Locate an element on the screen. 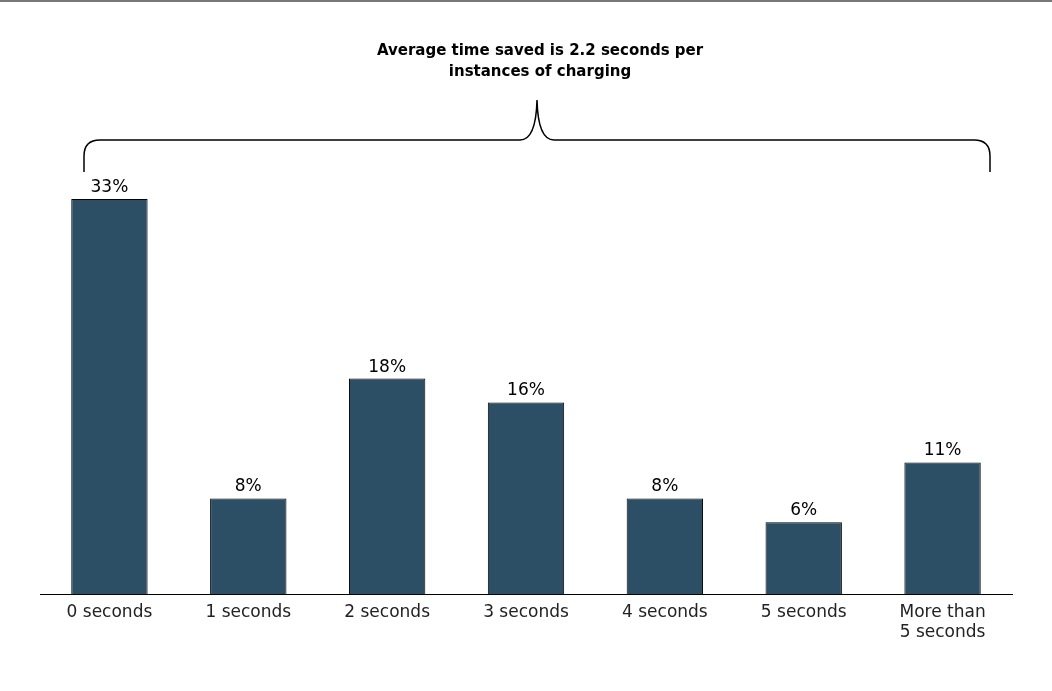  data-label: 16% is located at coordinates (526, 389).